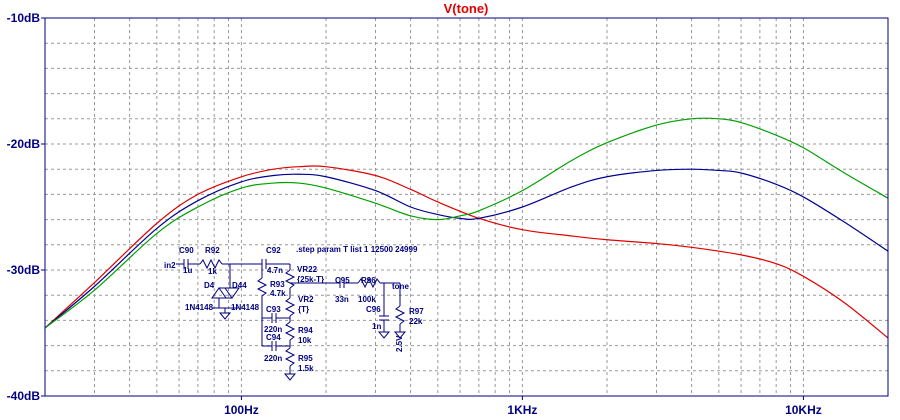  I want to click on label-d4: D4, so click(209, 285).